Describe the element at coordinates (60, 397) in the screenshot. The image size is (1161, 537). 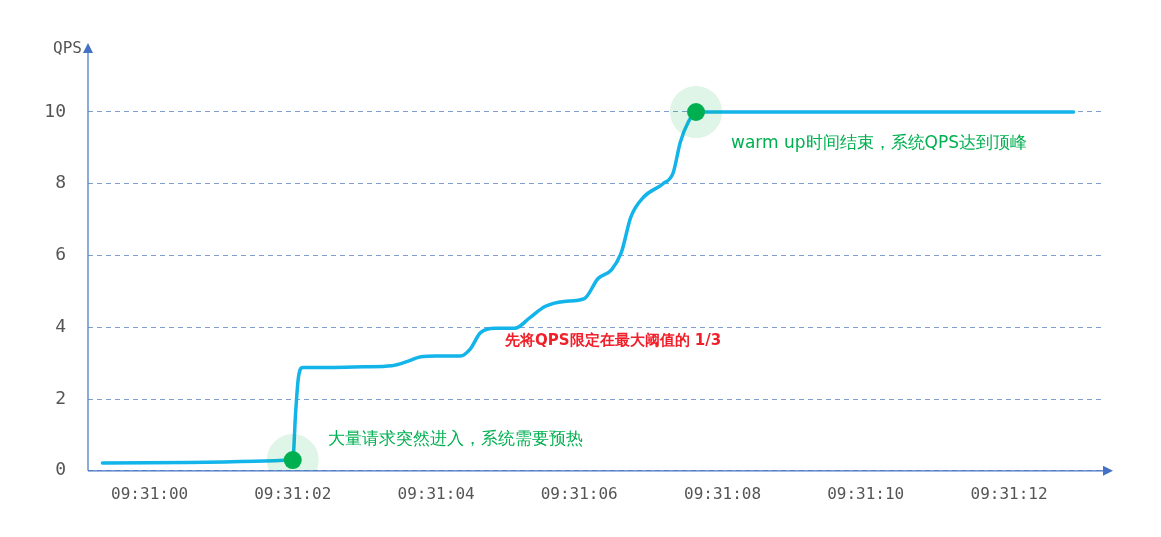
I see `y-tick-label: 2` at that location.